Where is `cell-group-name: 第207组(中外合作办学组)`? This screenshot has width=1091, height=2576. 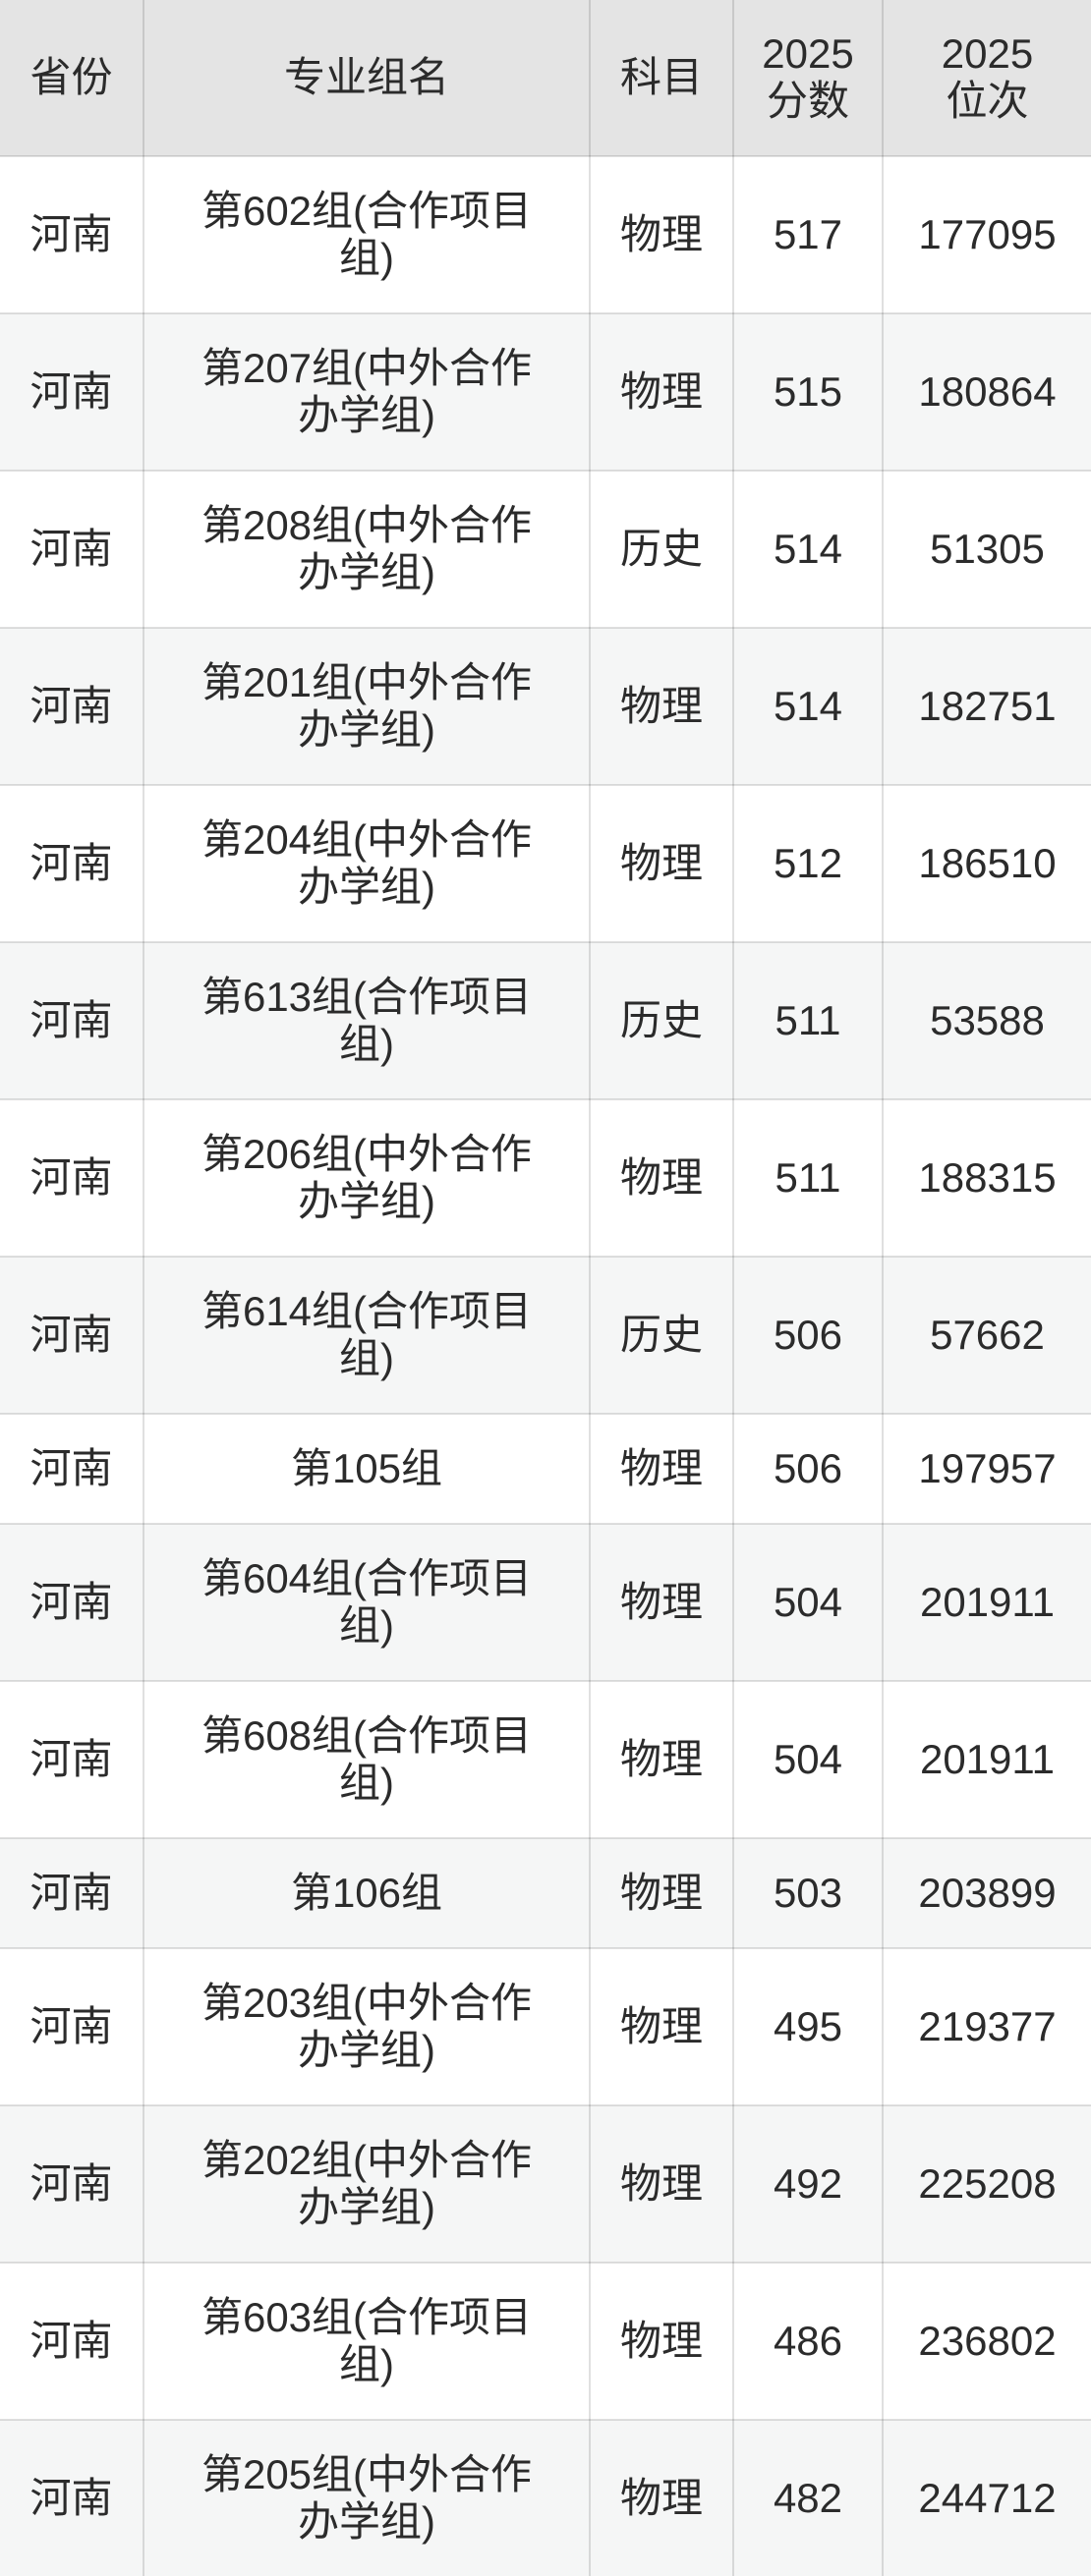
cell-group-name: 第207组(中外合作办学组) is located at coordinates (367, 392).